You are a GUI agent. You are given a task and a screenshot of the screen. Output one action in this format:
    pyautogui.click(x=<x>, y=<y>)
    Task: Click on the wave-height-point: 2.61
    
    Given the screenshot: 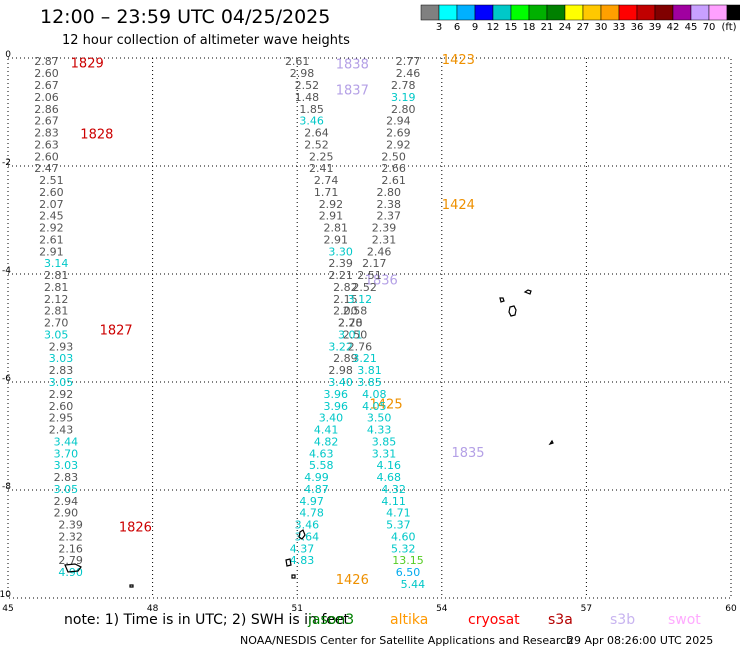 What is the action you would take?
    pyautogui.click(x=393, y=180)
    